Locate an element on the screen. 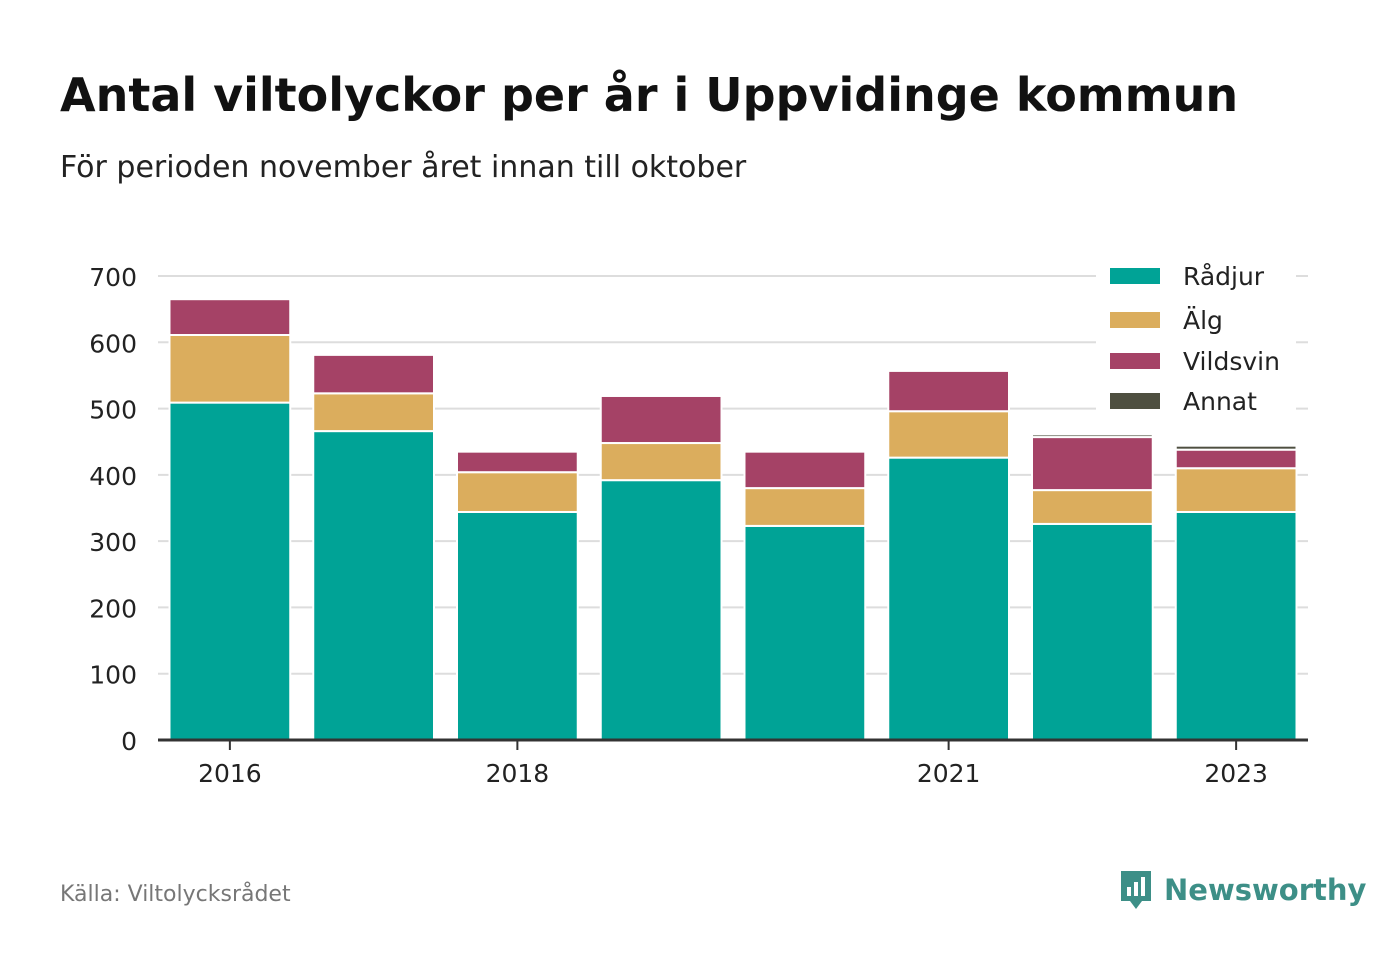 The height and width of the screenshot is (973, 1400). legend-label: Rådjur is located at coordinates (1224, 276).